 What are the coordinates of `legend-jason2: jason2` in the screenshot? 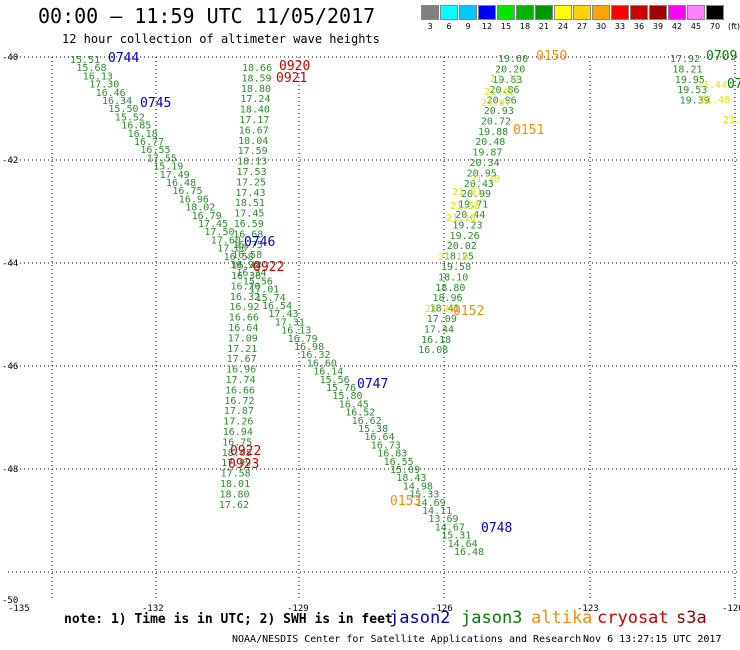 It's located at (420, 618).